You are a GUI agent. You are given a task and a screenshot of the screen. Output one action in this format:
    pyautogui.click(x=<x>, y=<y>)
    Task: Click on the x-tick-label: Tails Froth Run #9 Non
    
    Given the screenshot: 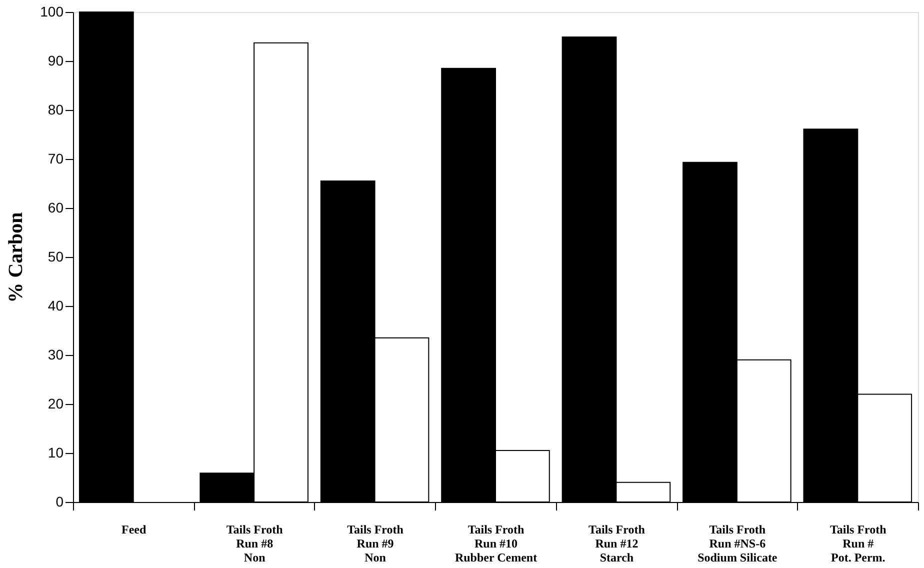 What is the action you would take?
    pyautogui.click(x=375, y=543)
    